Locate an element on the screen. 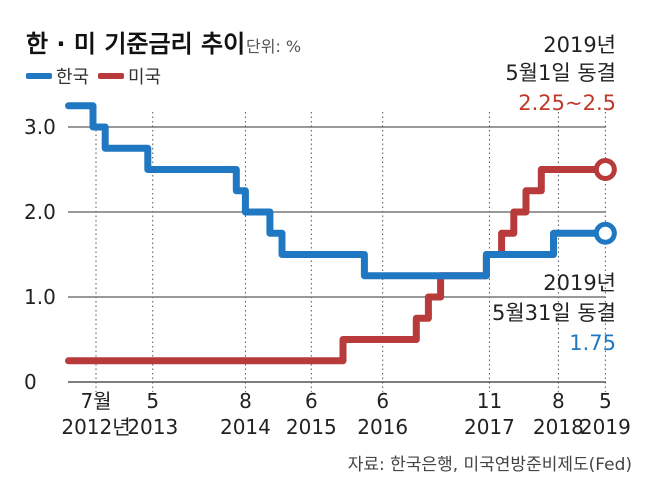 The height and width of the screenshot is (496, 658). annotation-us-year: 2019년 is located at coordinates (579, 45).